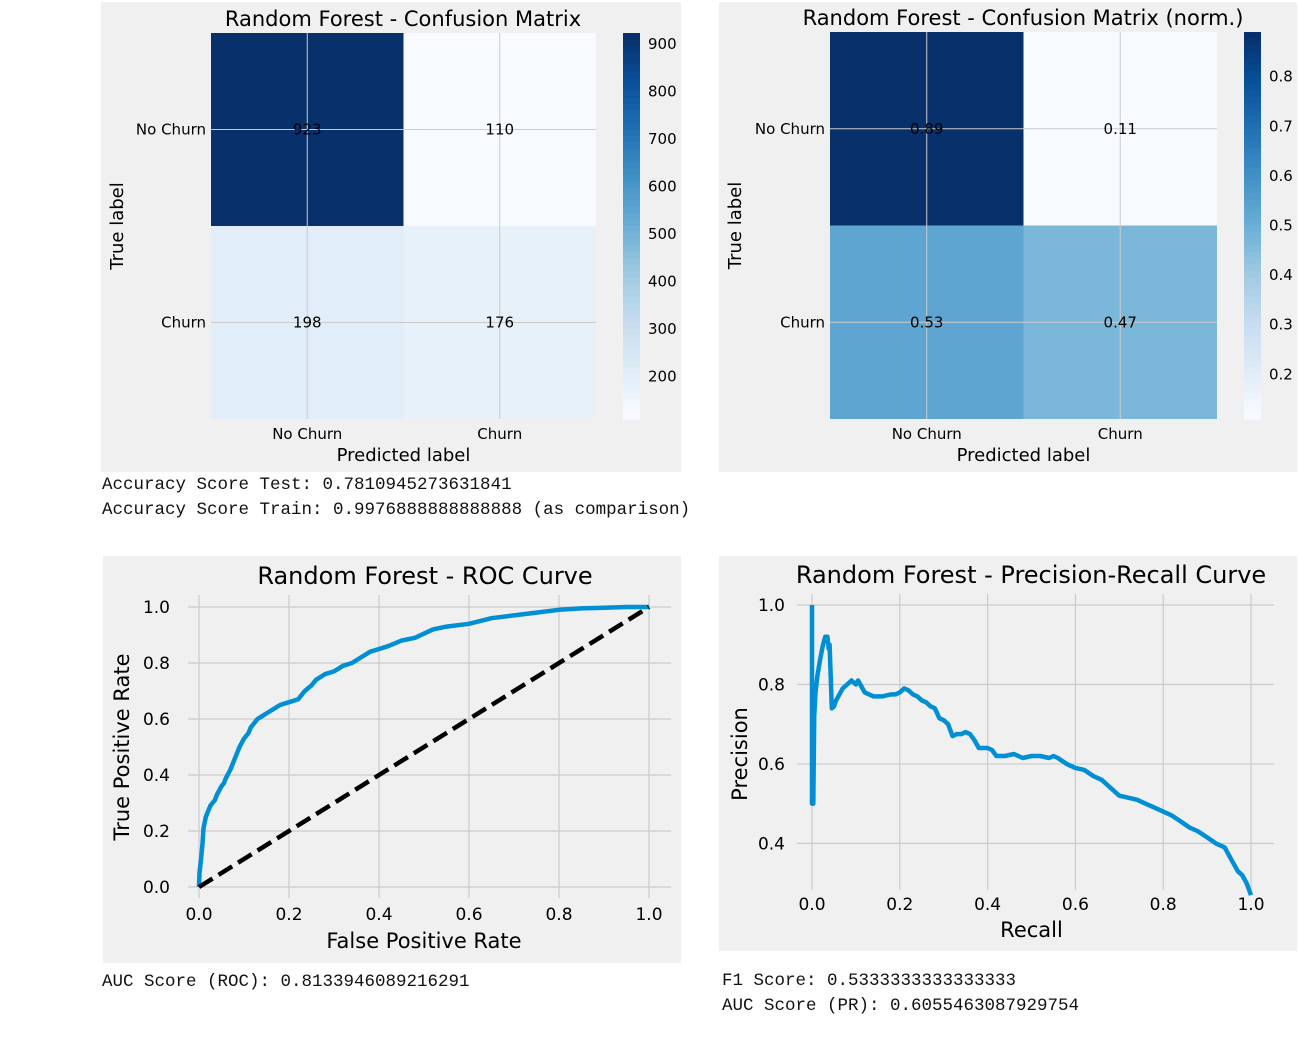 This screenshot has width=1298, height=1045. What do you see at coordinates (1031, 750) in the screenshot?
I see `curve-line` at bounding box center [1031, 750].